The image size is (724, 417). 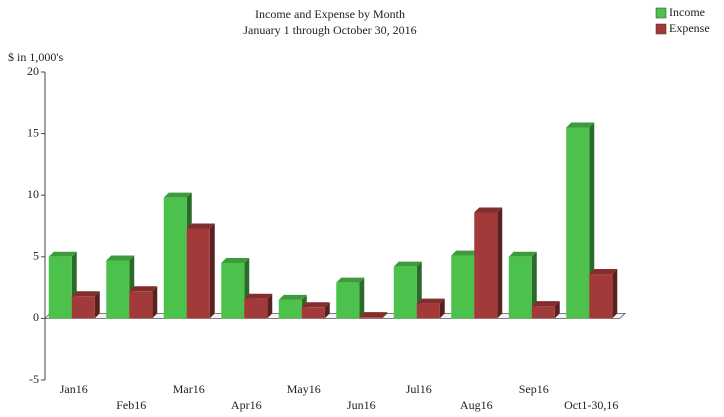 What do you see at coordinates (131, 405) in the screenshot?
I see `x-tick-label: Feb16` at bounding box center [131, 405].